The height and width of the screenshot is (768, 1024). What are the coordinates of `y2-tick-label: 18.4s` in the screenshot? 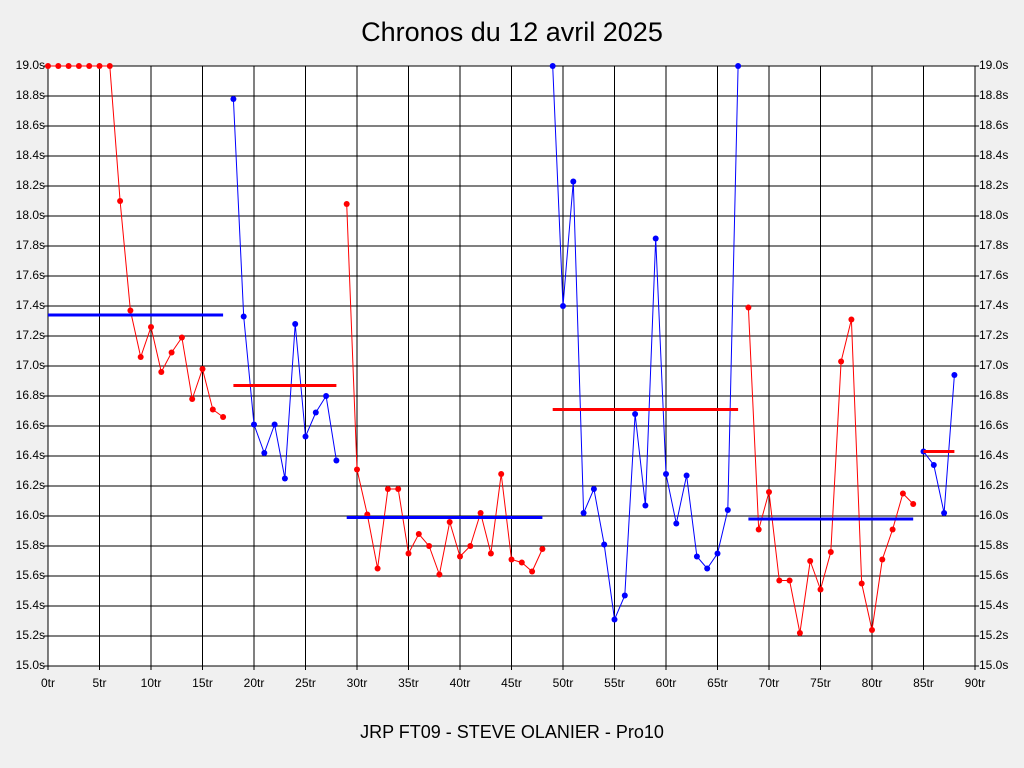 It's located at (993, 155).